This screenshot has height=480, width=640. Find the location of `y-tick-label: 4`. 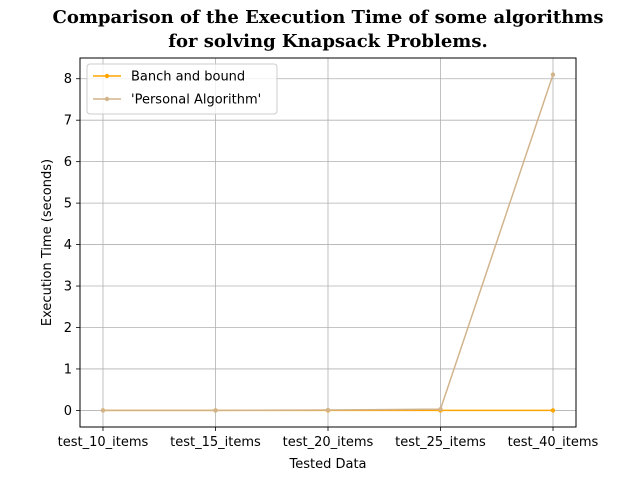

y-tick-label: 4 is located at coordinates (68, 245).